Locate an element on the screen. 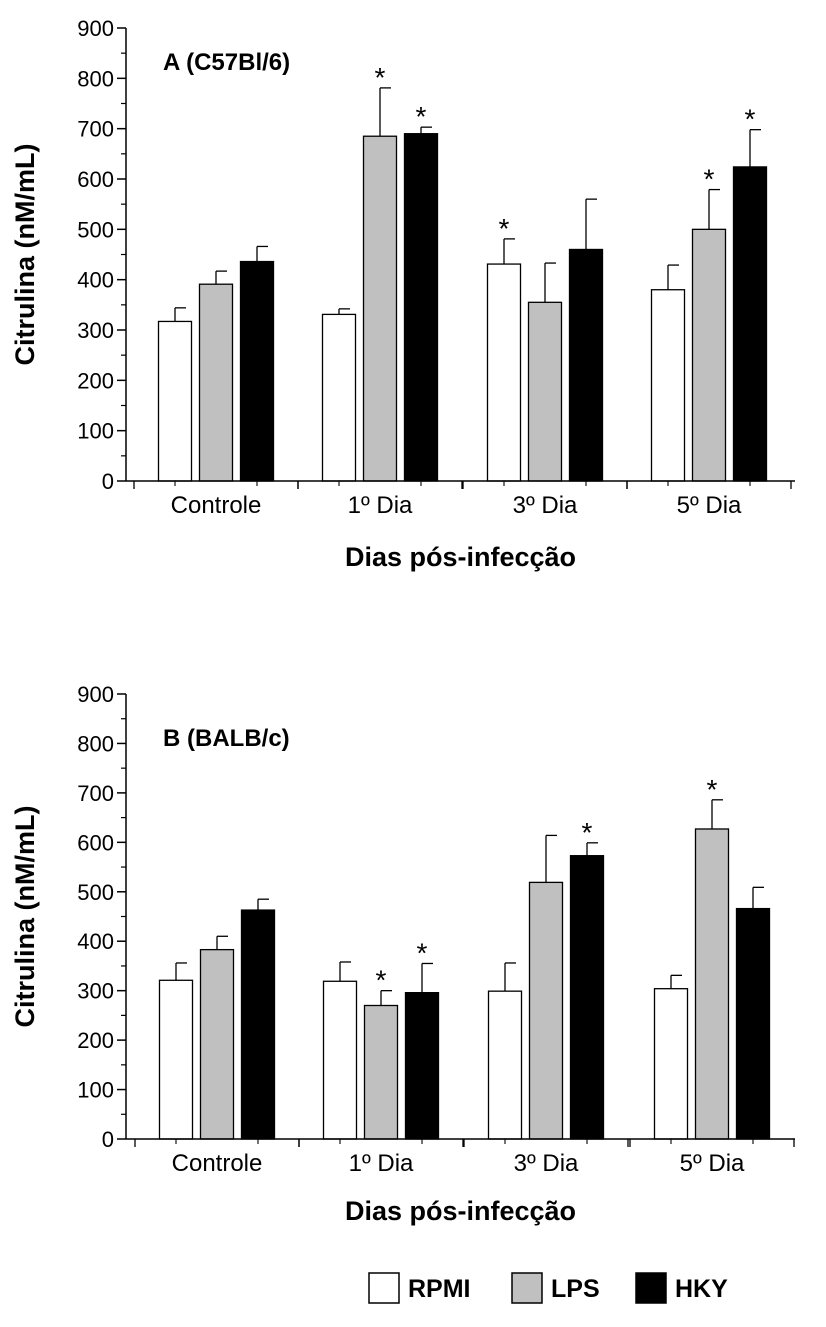 Image resolution: width=826 pixels, height=1327 pixels. significance-mark-panel-a-hky-5-dia: * is located at coordinates (750, 119).